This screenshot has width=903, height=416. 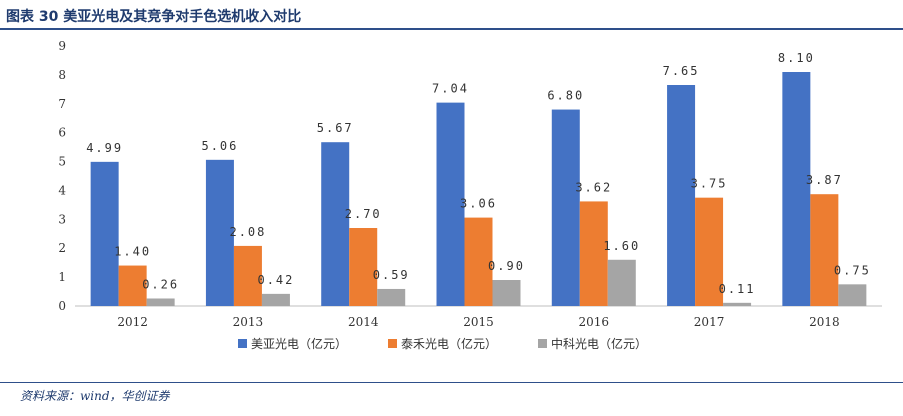 What do you see at coordinates (449, 343) in the screenshot?
I see `legend-label: 泰禾光电（亿元）` at bounding box center [449, 343].